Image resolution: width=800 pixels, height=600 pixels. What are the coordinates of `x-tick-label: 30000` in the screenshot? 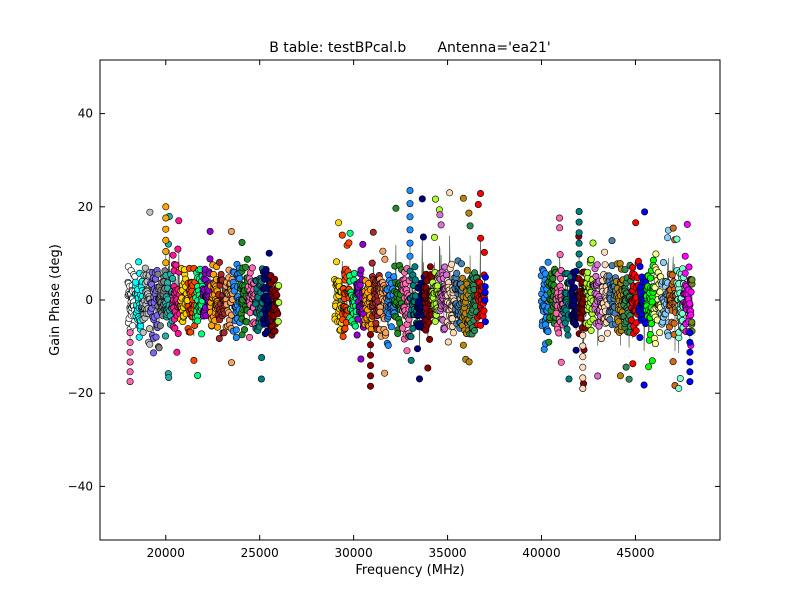 It's located at (354, 553).